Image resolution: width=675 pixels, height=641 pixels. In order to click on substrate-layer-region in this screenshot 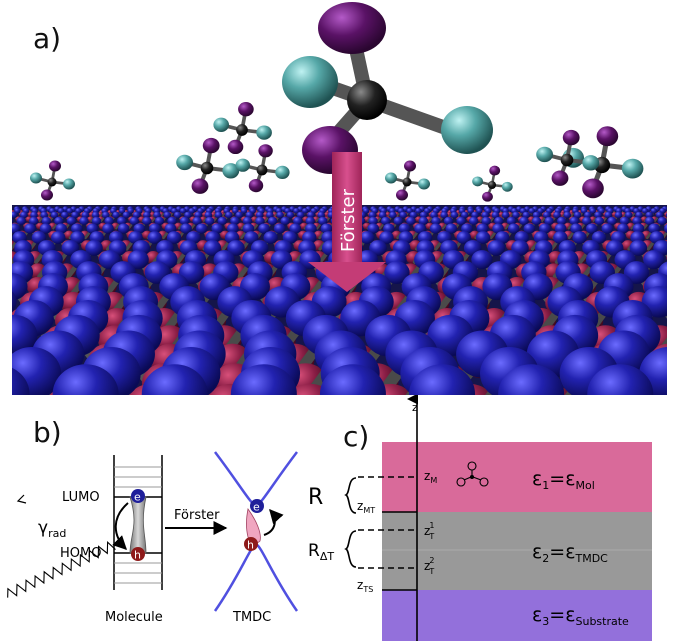, I will do `click(517, 615)`.